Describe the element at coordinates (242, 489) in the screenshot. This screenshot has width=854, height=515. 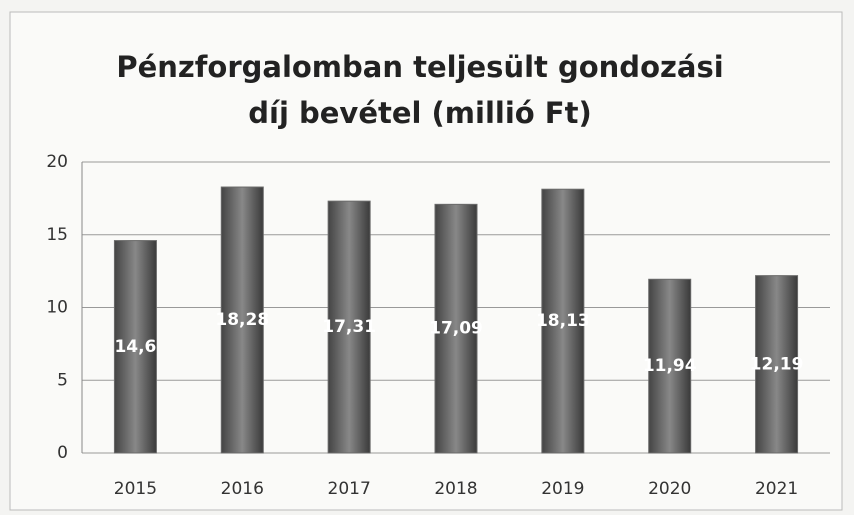
I see `x-tick-label: 2016` at that location.